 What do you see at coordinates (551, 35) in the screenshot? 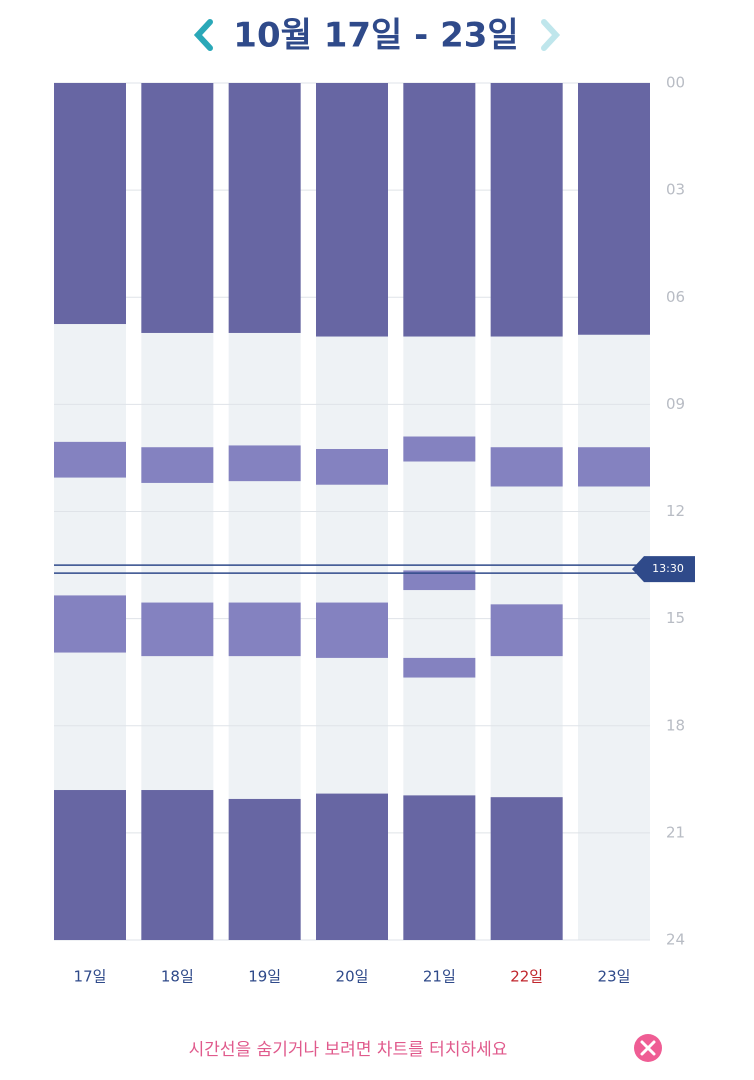
I see `next-arrow` at bounding box center [551, 35].